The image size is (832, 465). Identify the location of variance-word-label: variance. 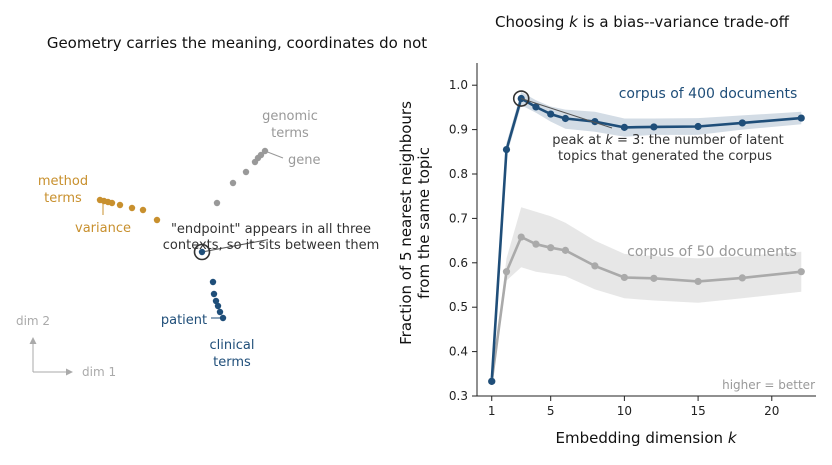
(103, 228).